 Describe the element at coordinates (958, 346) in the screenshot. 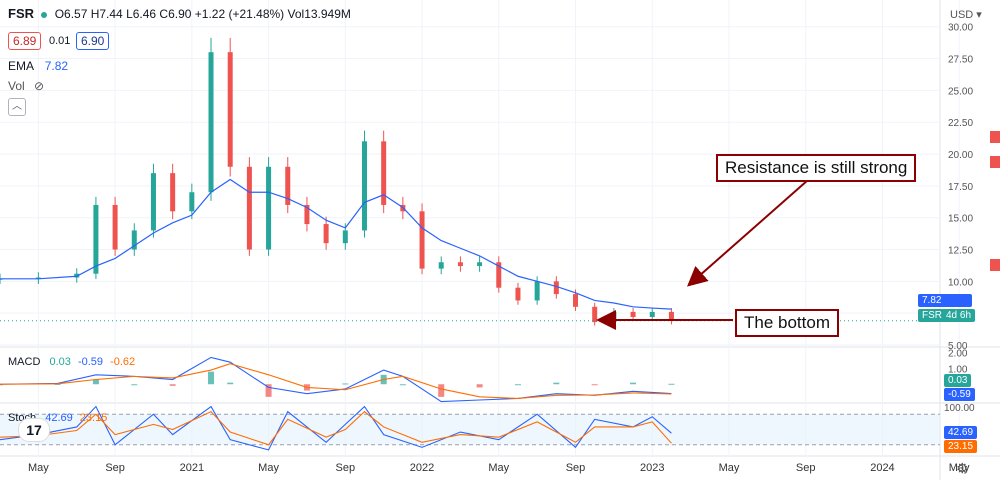

I see `price-tick-label: 5.00` at that location.